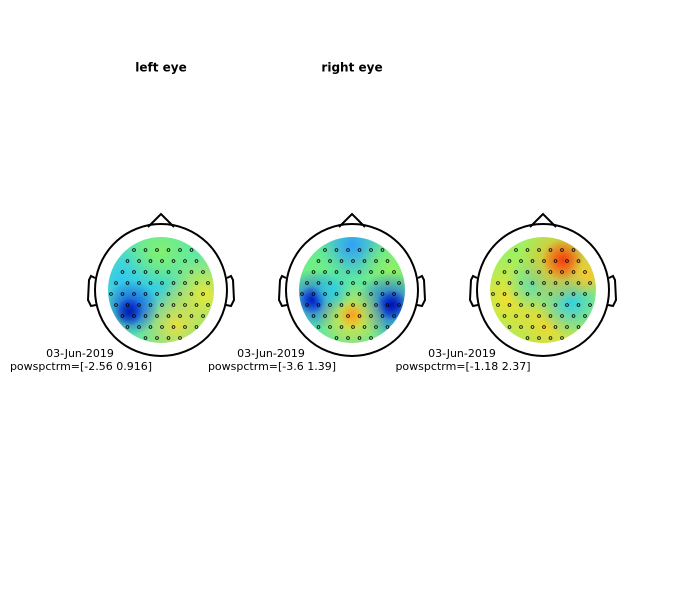 This screenshot has height=591, width=681. What do you see at coordinates (81, 366) in the screenshot?
I see `panel-range: powspctrm=[-2.56 0.916]` at bounding box center [81, 366].